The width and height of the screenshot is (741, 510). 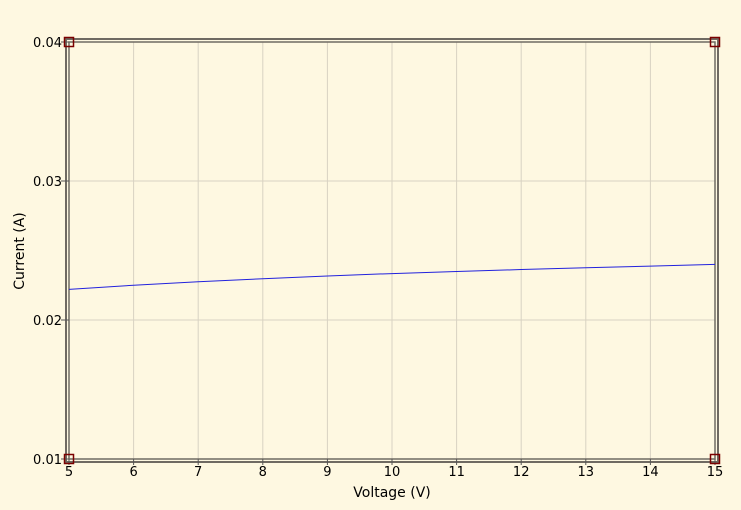 What do you see at coordinates (391, 493) in the screenshot?
I see `x-axis-label: Voltage (V)` at bounding box center [391, 493].